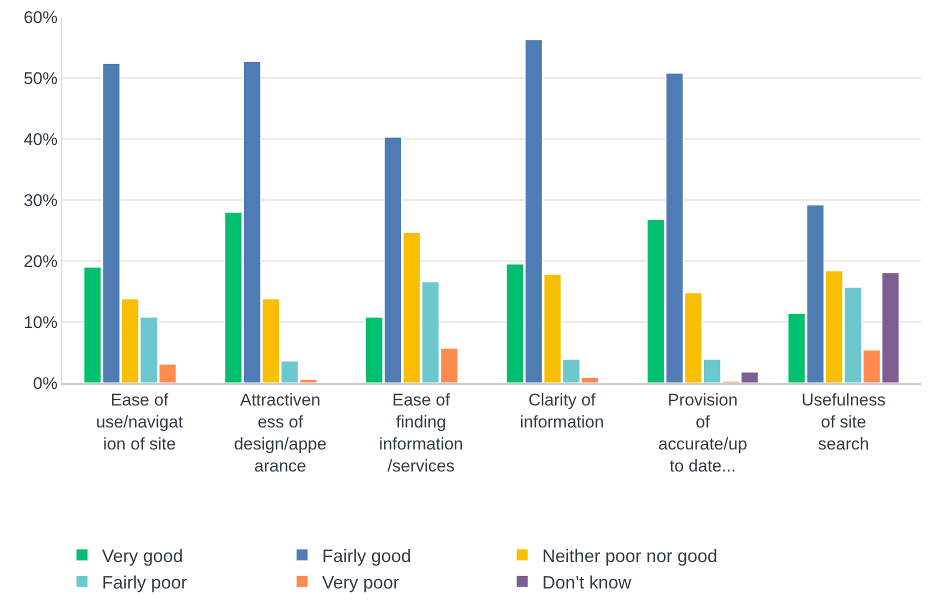 The height and width of the screenshot is (607, 929). What do you see at coordinates (145, 582) in the screenshot?
I see `legend-label: Fairly poor` at bounding box center [145, 582].